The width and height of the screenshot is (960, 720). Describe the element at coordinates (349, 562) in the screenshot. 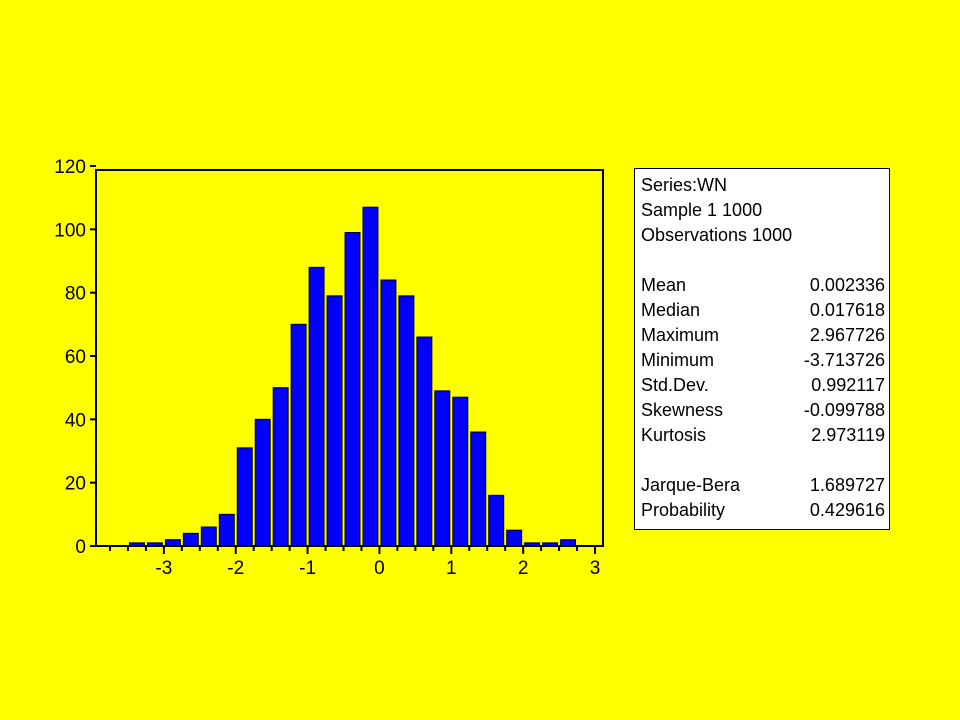

I see `x-axis: -3 -2 -1 0 1 2 3` at that location.